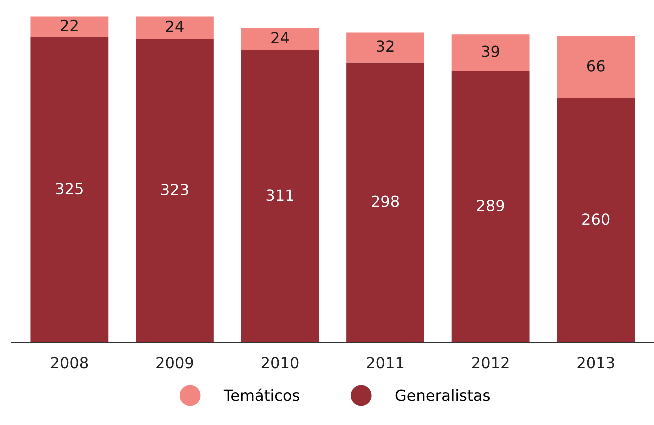 The width and height of the screenshot is (654, 425). Describe the element at coordinates (386, 202) in the screenshot. I see `data-label: 298` at that location.